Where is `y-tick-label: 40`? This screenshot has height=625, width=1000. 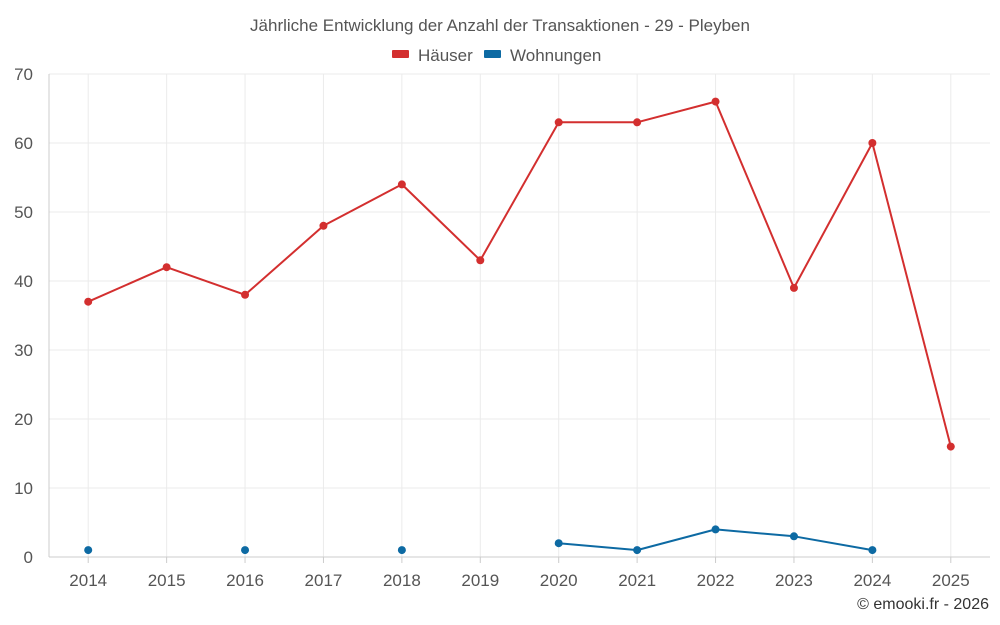 y-tick-label: 40 is located at coordinates (23, 281).